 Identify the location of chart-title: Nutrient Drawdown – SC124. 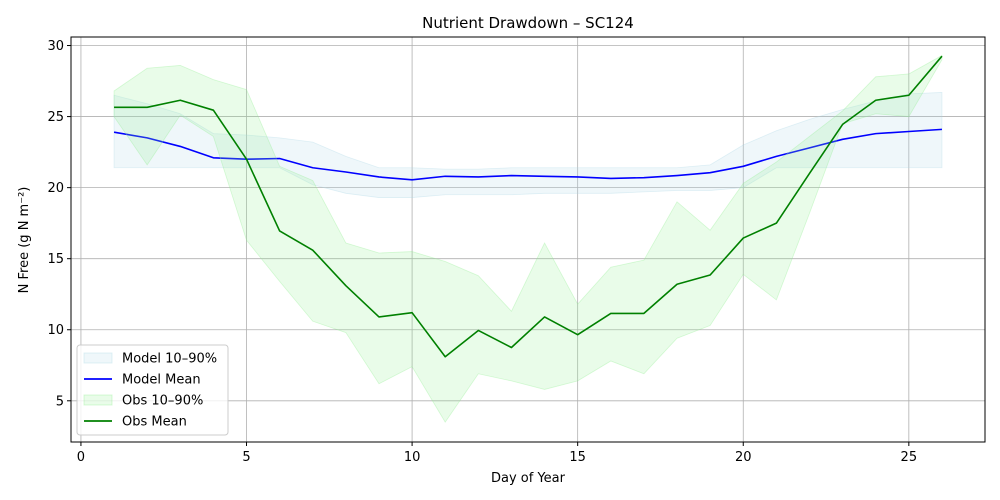
(528, 23).